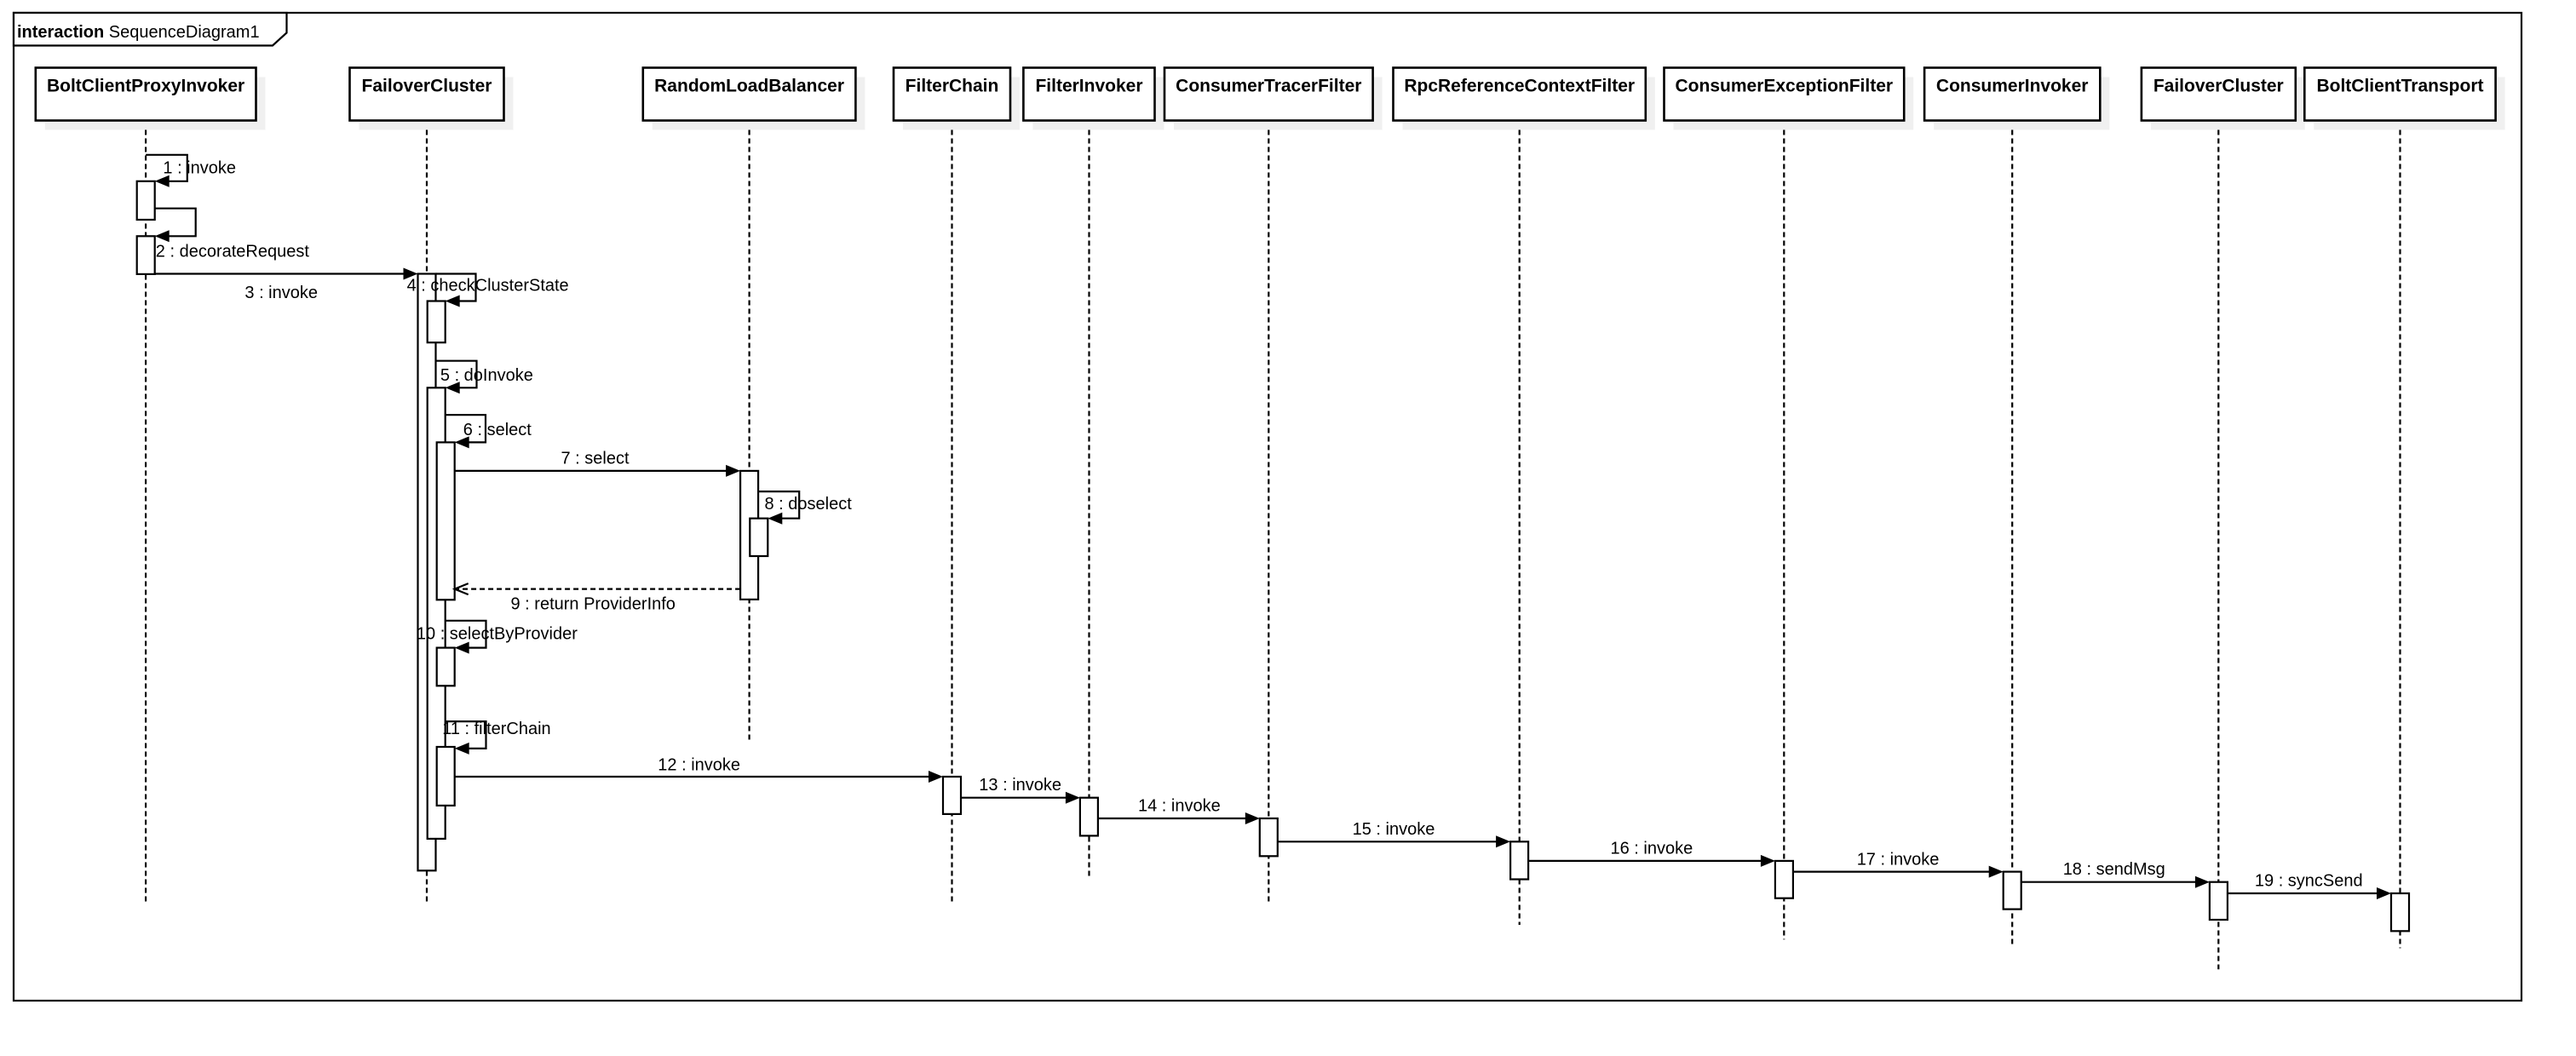 This screenshot has width=2576, height=1056. Describe the element at coordinates (1519, 86) in the screenshot. I see `svg-text: RpcReferenceContextFilter` at that location.